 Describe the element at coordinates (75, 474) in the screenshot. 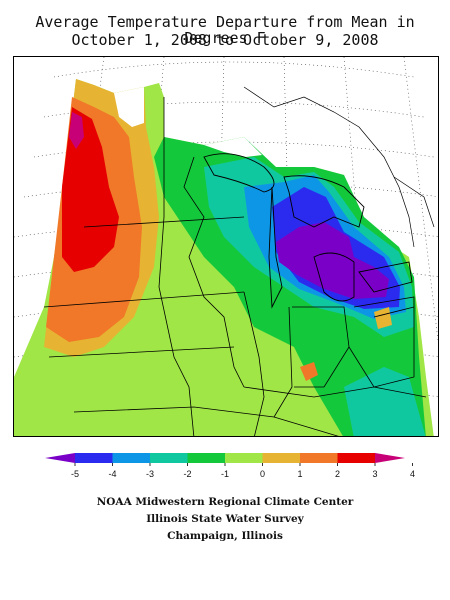

I see `legend-tick-label: -5` at that location.